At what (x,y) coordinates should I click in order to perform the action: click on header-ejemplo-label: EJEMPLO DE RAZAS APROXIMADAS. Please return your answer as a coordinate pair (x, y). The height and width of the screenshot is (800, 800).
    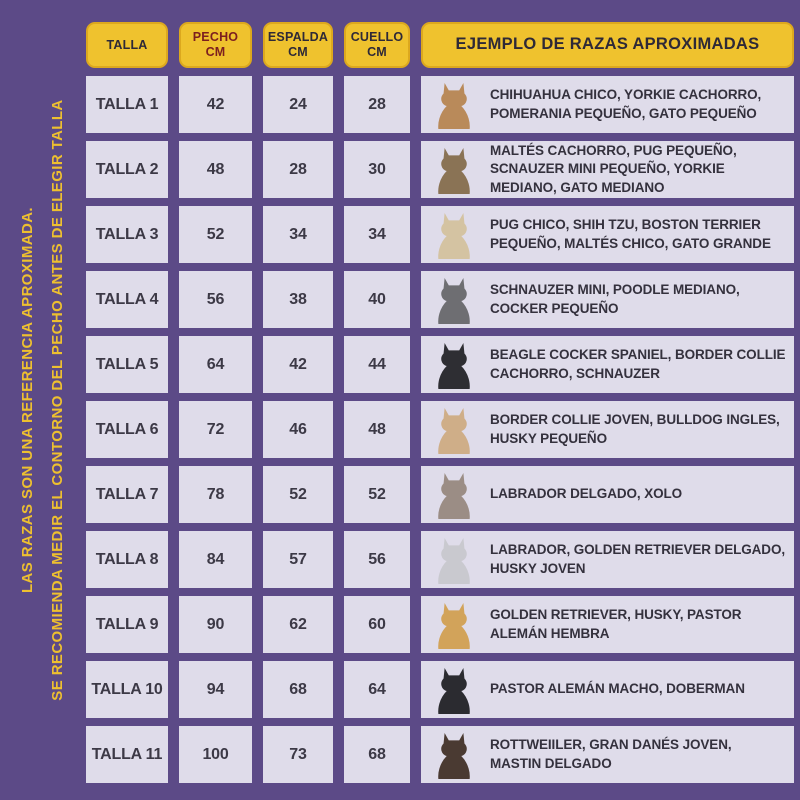
    Looking at the image, I should click on (607, 44).